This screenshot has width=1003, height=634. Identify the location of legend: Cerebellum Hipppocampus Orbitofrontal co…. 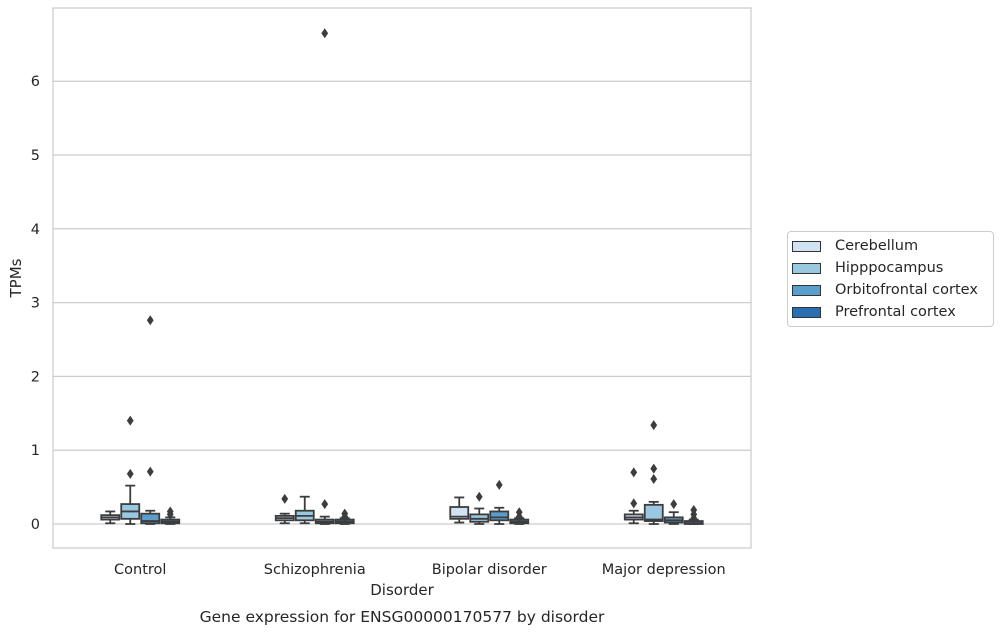
(890, 279).